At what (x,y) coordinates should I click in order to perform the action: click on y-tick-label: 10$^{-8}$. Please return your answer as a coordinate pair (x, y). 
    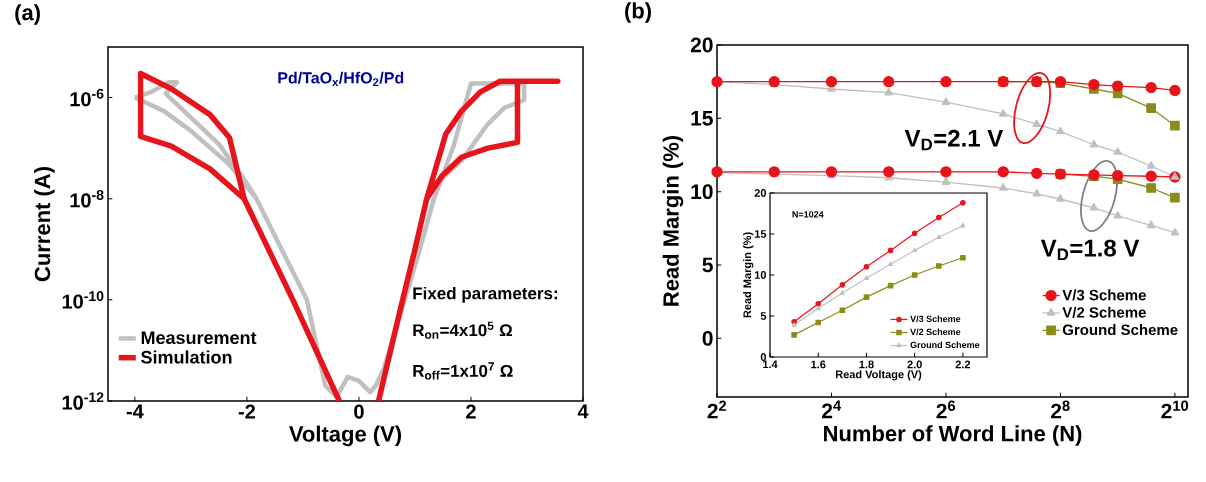
    Looking at the image, I should click on (87, 198).